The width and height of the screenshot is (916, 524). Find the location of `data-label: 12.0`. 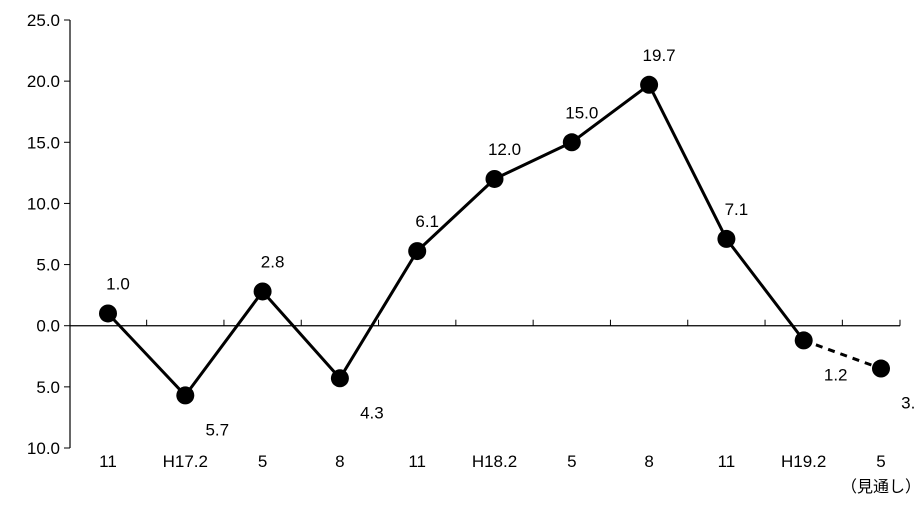

data-label: 12.0 is located at coordinates (504, 149).